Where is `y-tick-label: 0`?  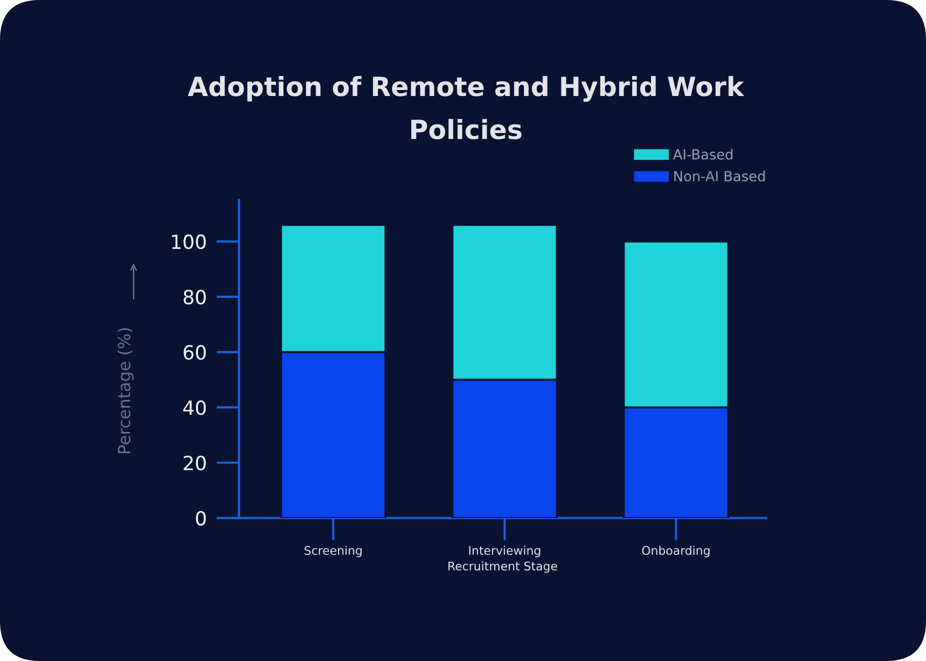 y-tick-label: 0 is located at coordinates (201, 518).